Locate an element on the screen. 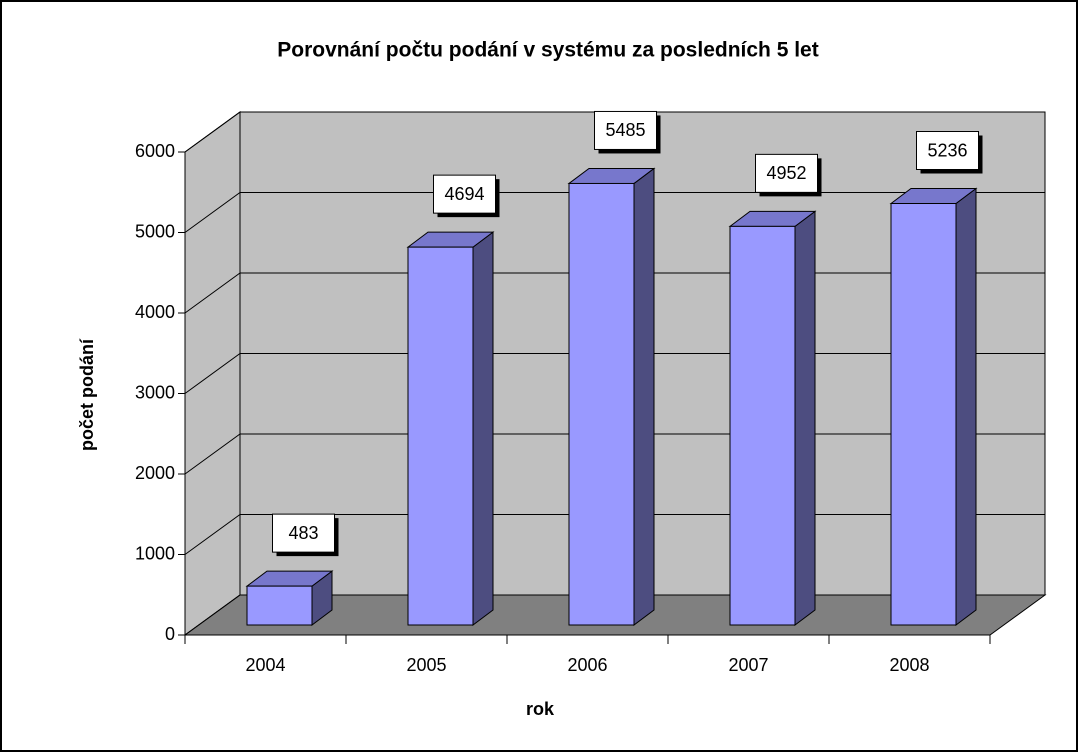 This screenshot has width=1080, height=753. data-label: 4694 is located at coordinates (464, 194).